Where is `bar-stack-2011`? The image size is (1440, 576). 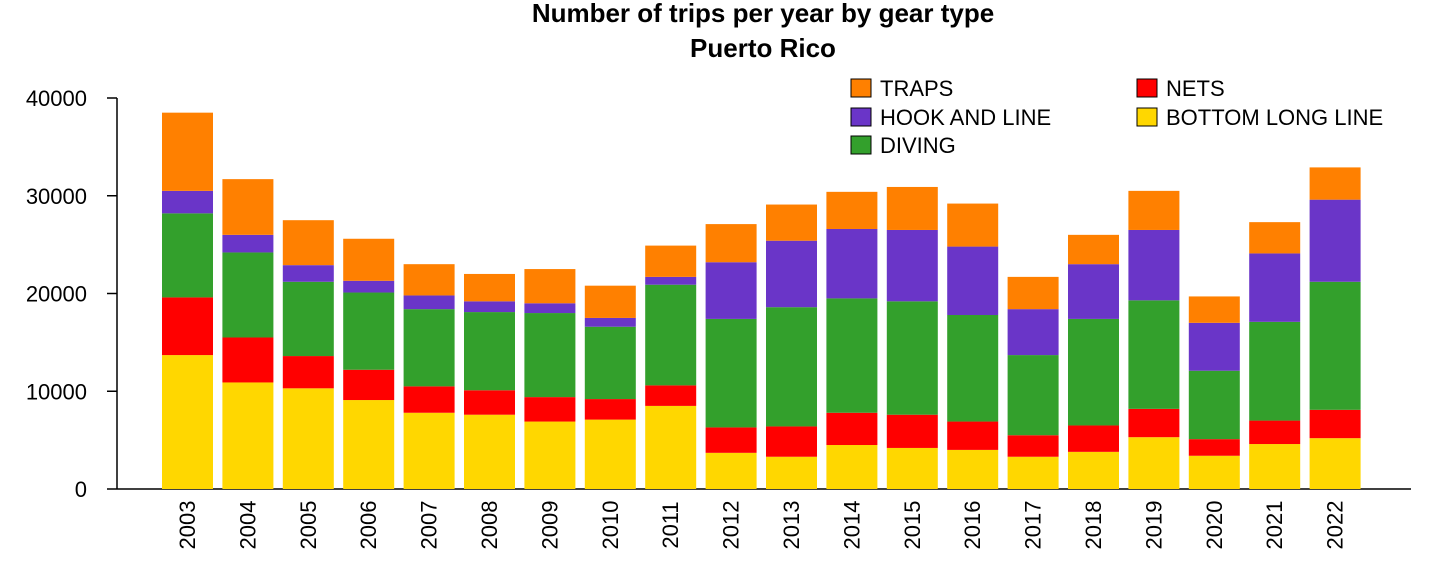 bar-stack-2011 is located at coordinates (671, 367).